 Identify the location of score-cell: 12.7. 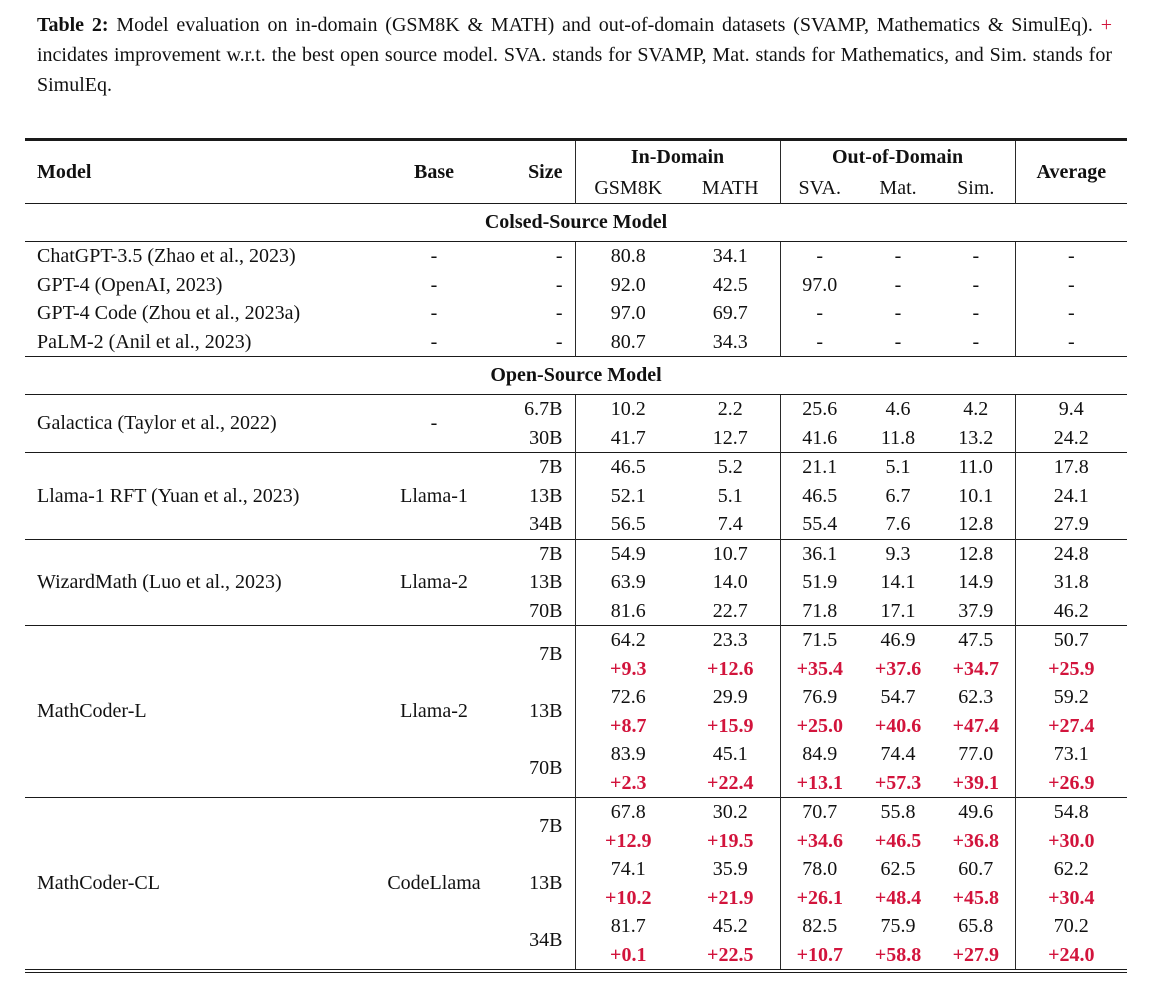
(730, 437).